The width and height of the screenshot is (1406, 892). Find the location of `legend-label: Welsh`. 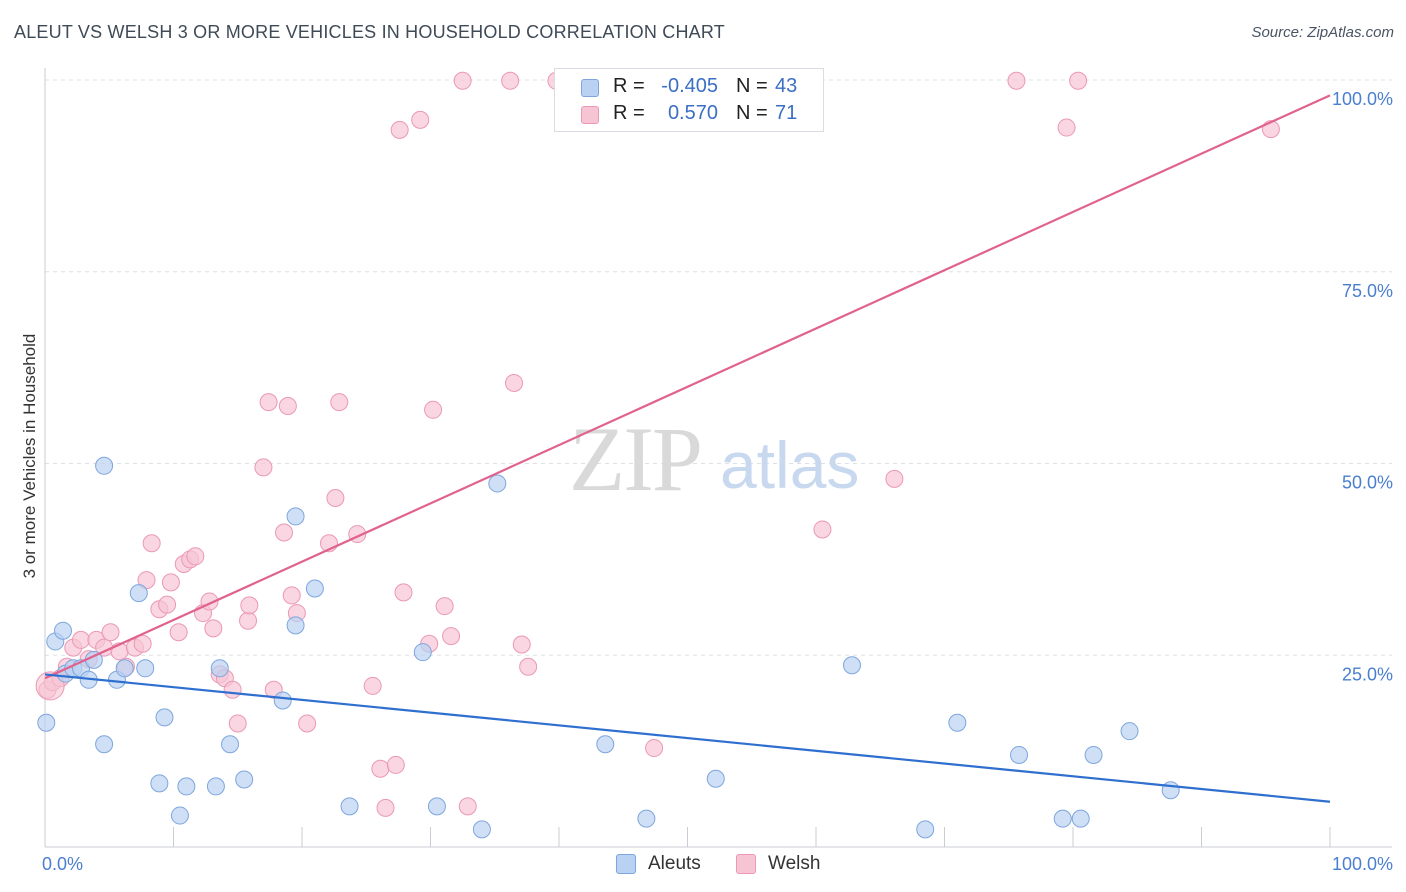

legend-label: Welsh is located at coordinates (794, 863).